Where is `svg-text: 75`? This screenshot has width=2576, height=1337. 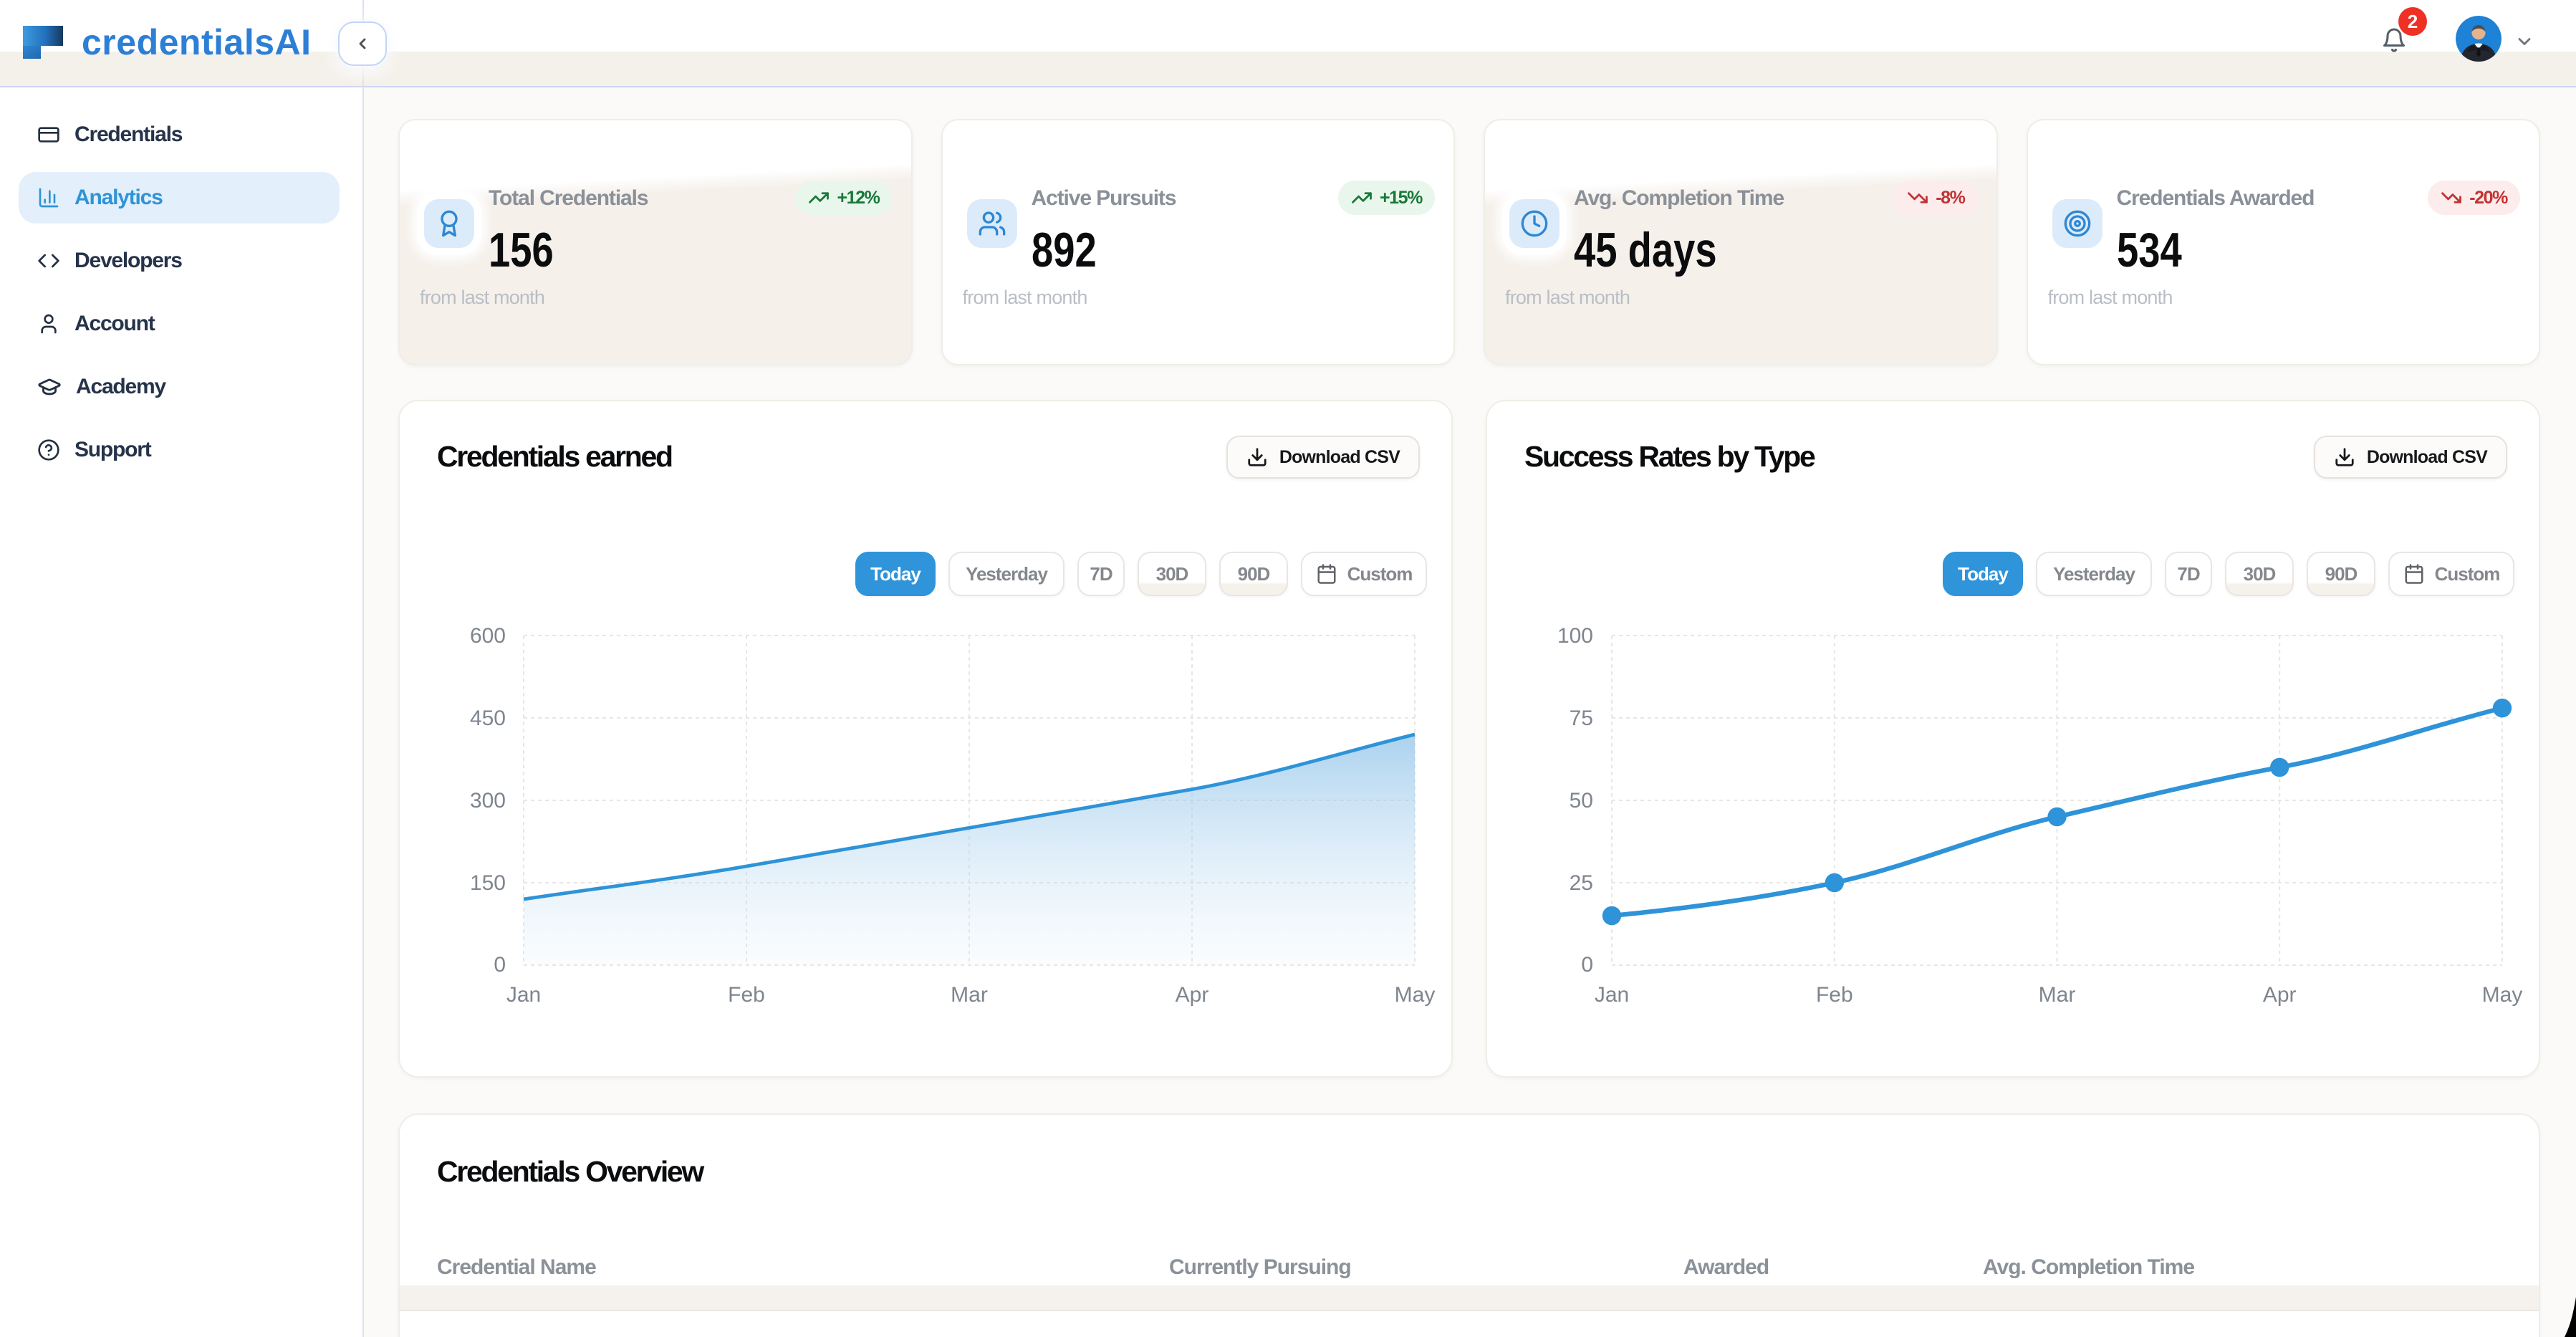
svg-text: 75 is located at coordinates (1581, 718).